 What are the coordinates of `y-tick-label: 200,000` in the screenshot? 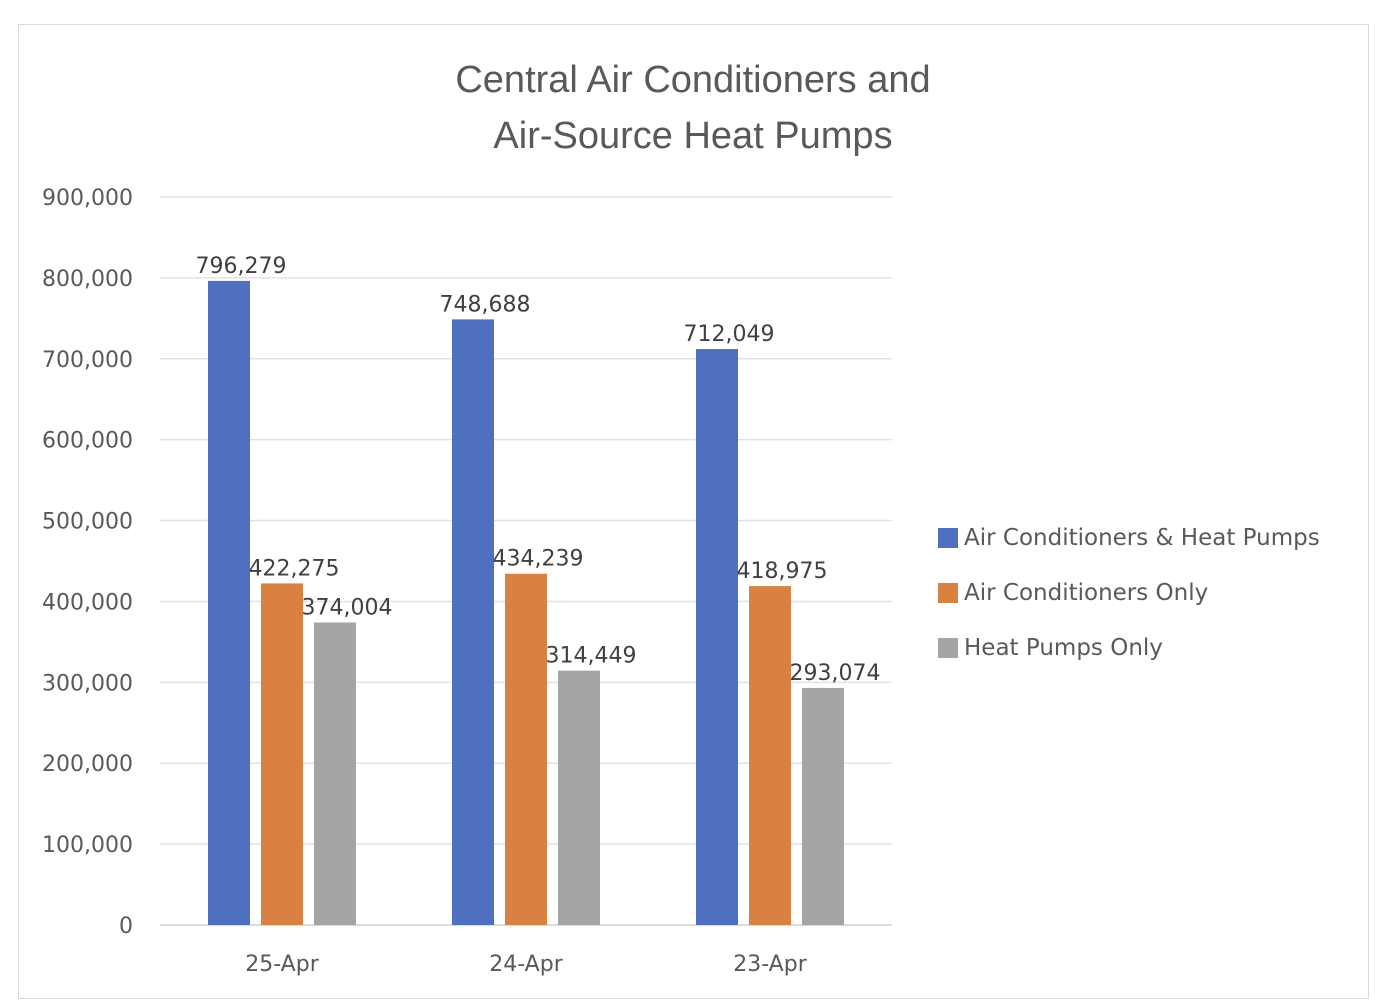 It's located at (87, 764).